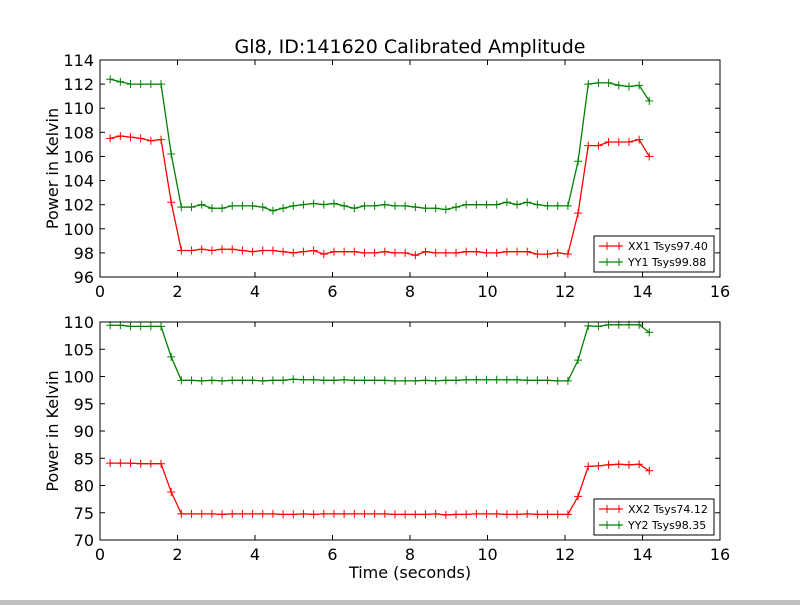 The width and height of the screenshot is (800, 605). I want to click on x-tick-label: 0, so click(100, 554).